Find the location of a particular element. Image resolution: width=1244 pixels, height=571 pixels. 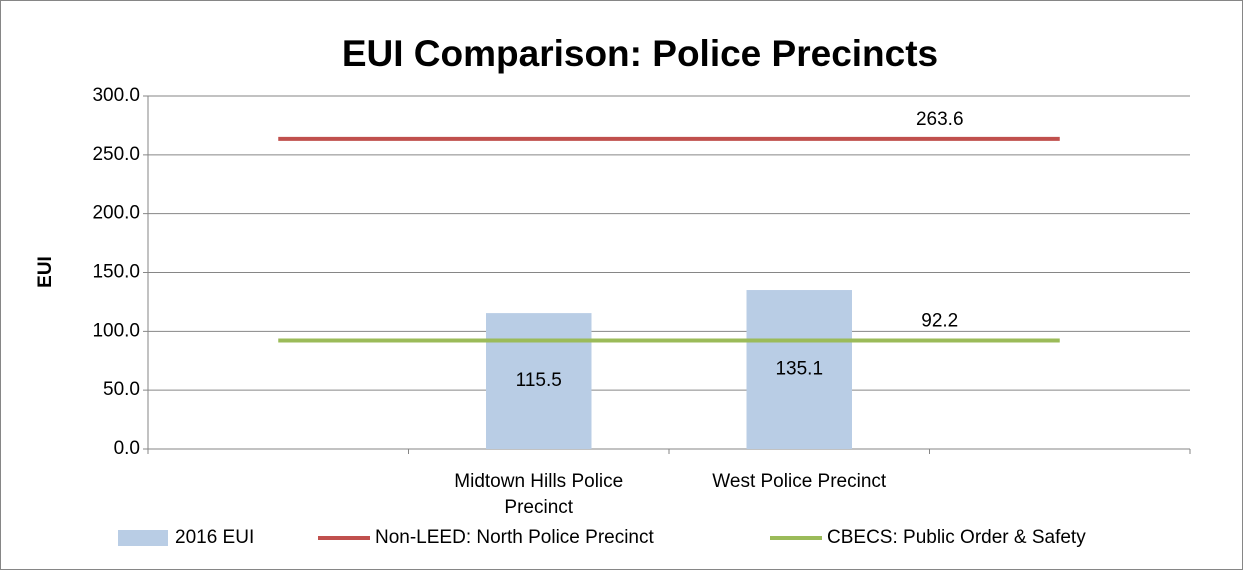

y-axis-label: EUI is located at coordinates (45, 272).